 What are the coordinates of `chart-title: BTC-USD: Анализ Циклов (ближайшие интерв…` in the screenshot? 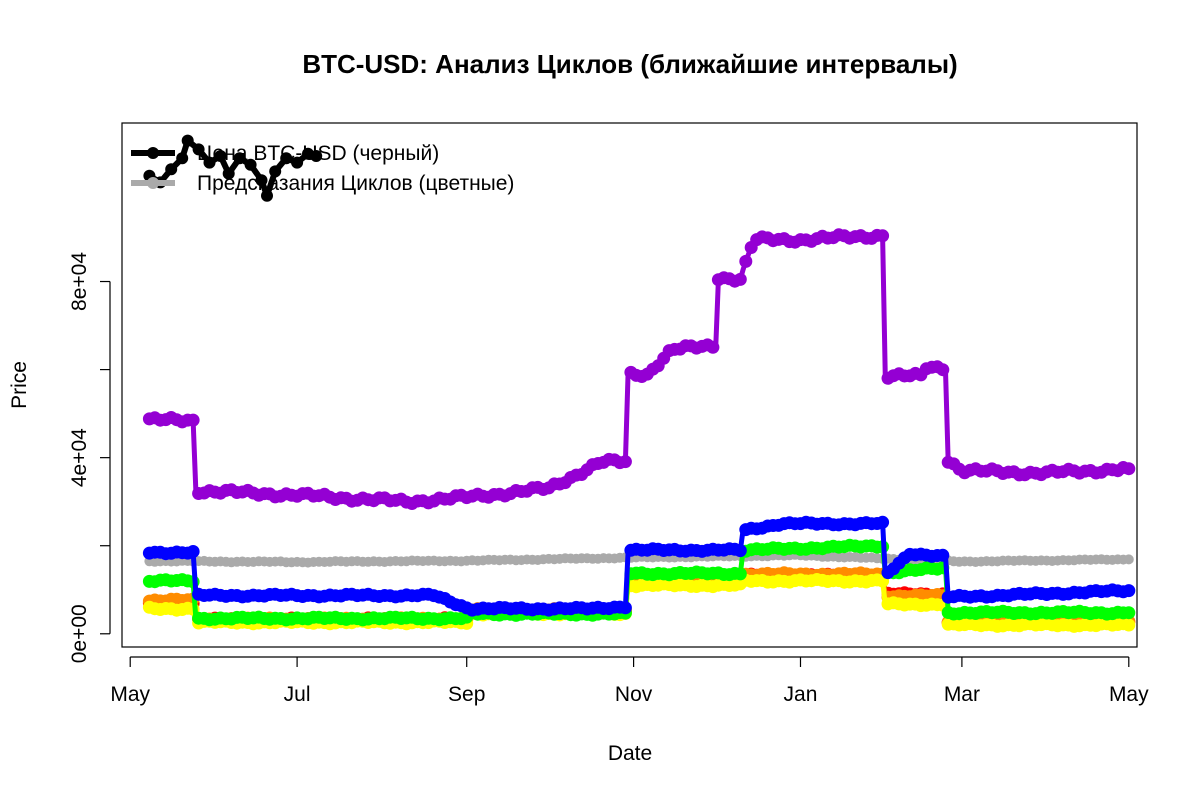 It's located at (629, 64).